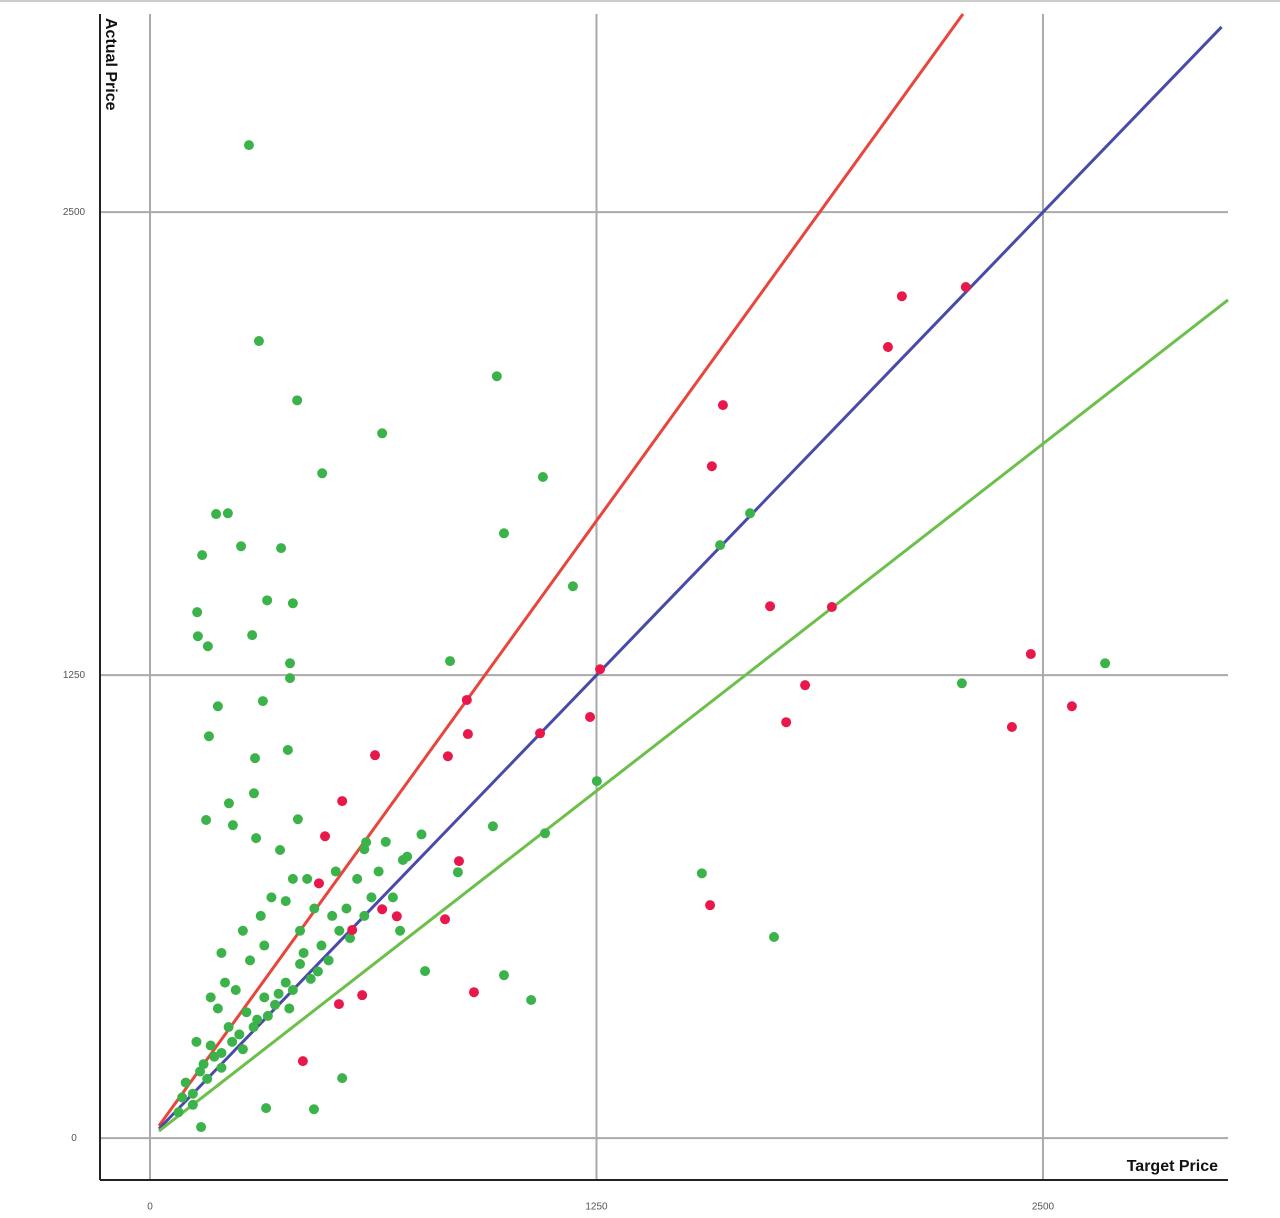  What do you see at coordinates (1043, 1207) in the screenshot?
I see `x-tick-label: 2500` at bounding box center [1043, 1207].